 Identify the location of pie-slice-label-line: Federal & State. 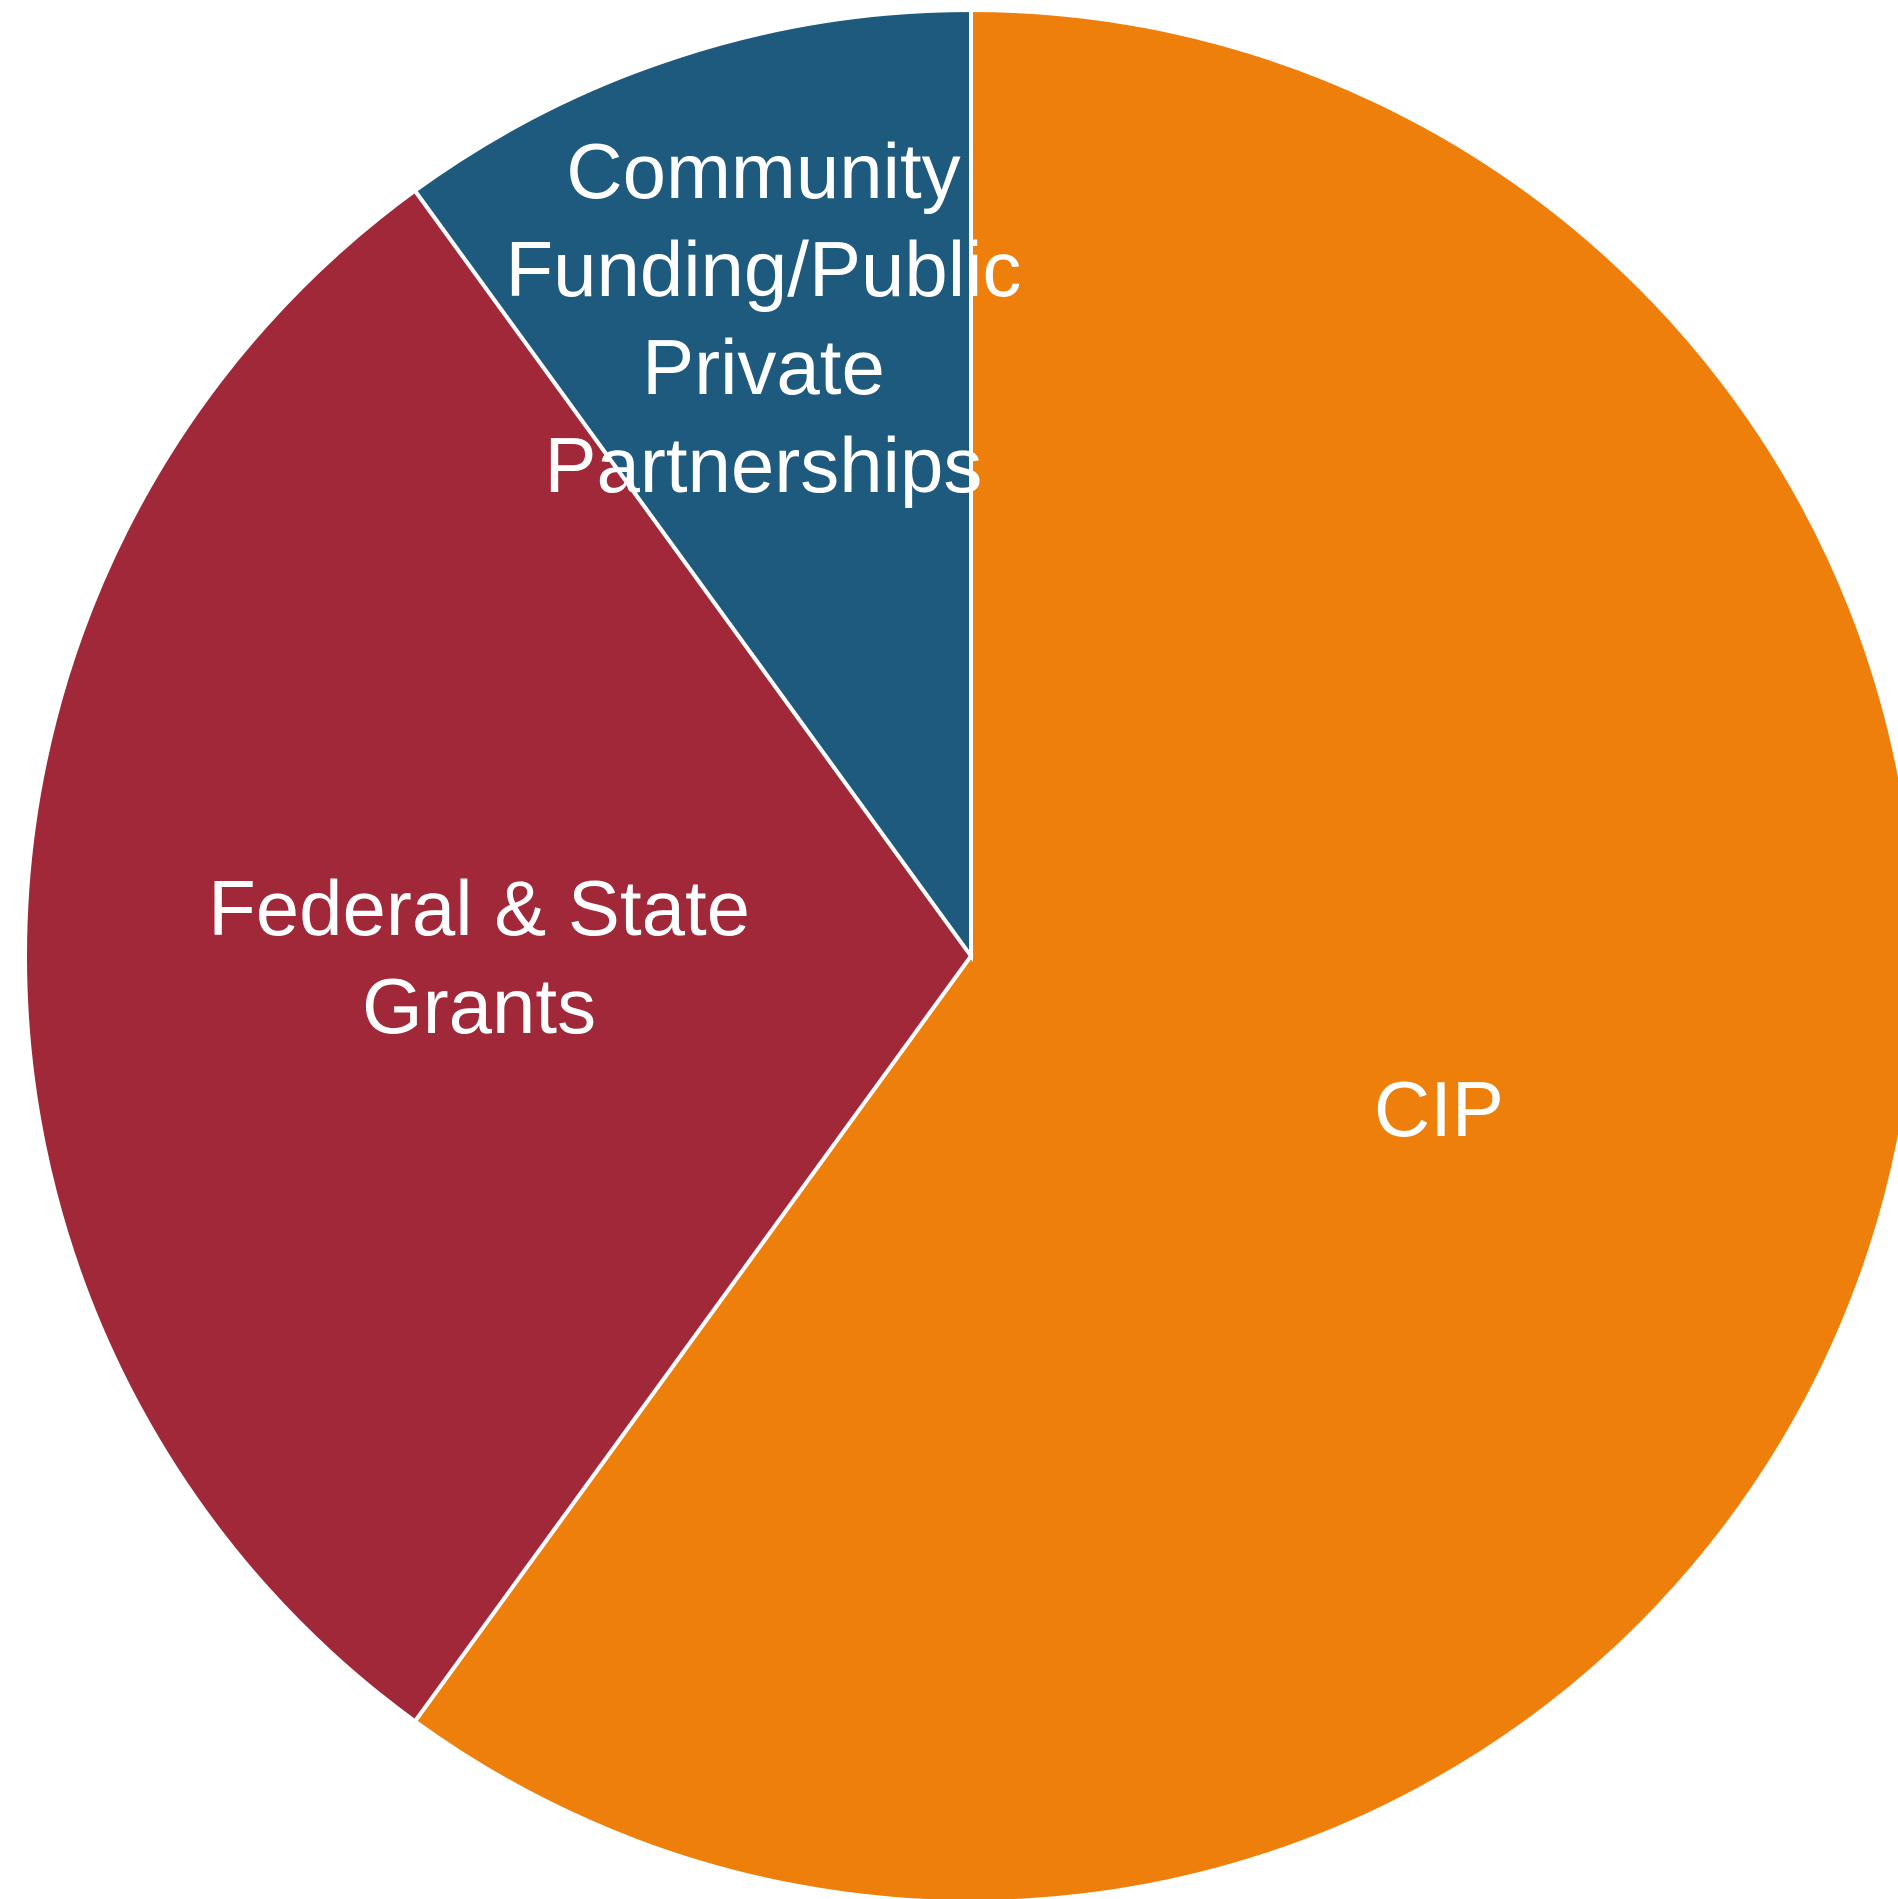
(479, 908).